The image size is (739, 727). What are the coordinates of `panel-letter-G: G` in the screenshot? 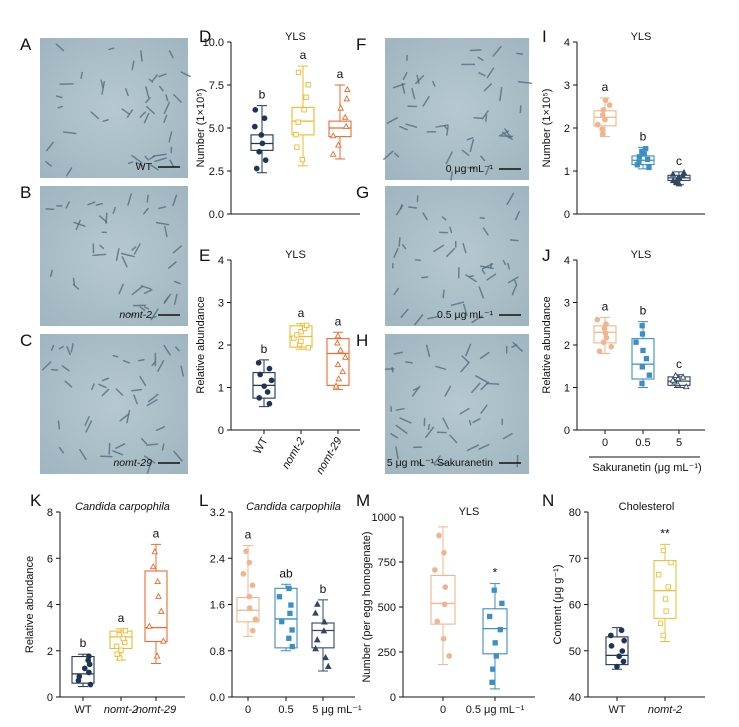 It's located at (362, 192).